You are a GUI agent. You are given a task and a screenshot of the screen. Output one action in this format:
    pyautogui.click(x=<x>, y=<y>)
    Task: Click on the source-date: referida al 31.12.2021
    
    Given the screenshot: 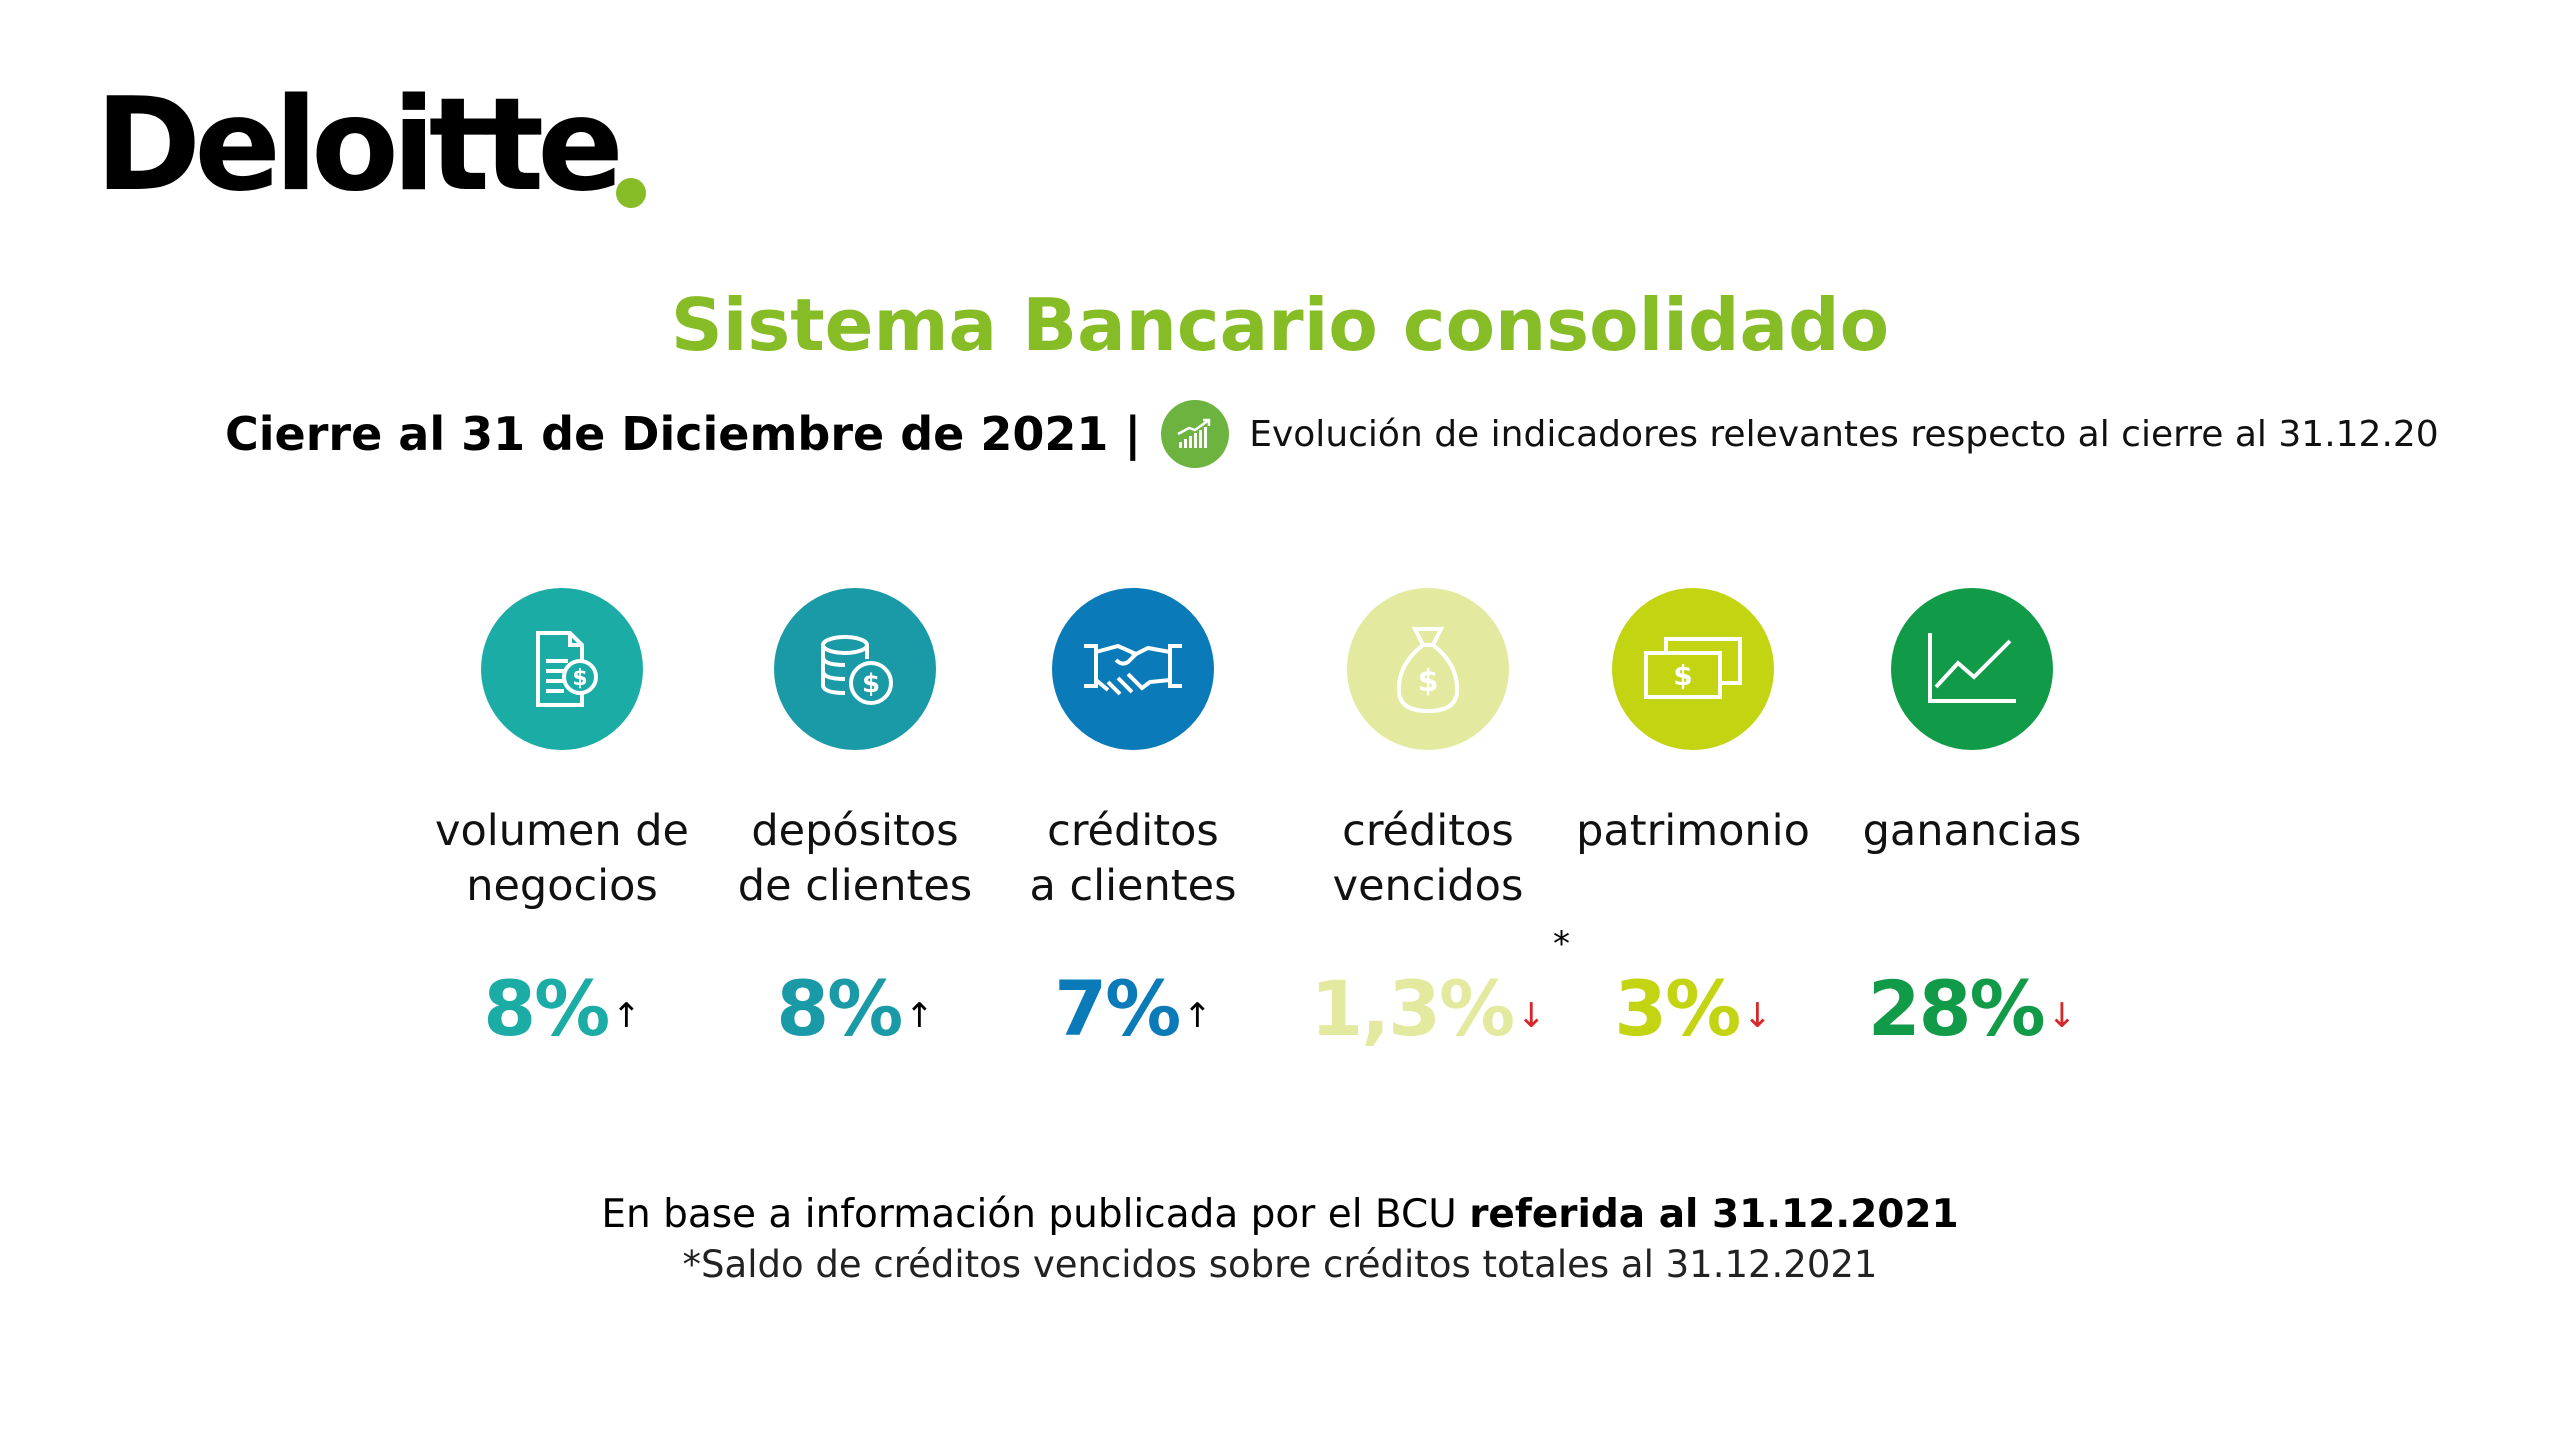 What is the action you would take?
    pyautogui.click(x=1714, y=1214)
    